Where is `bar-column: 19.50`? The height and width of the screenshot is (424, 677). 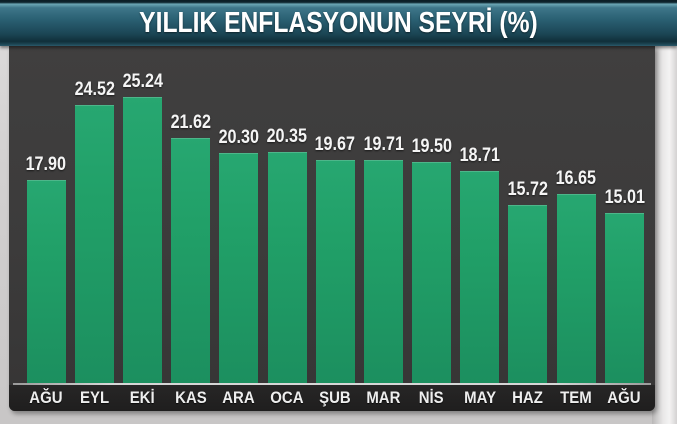 bar-column: 19.50 is located at coordinates (432, 259).